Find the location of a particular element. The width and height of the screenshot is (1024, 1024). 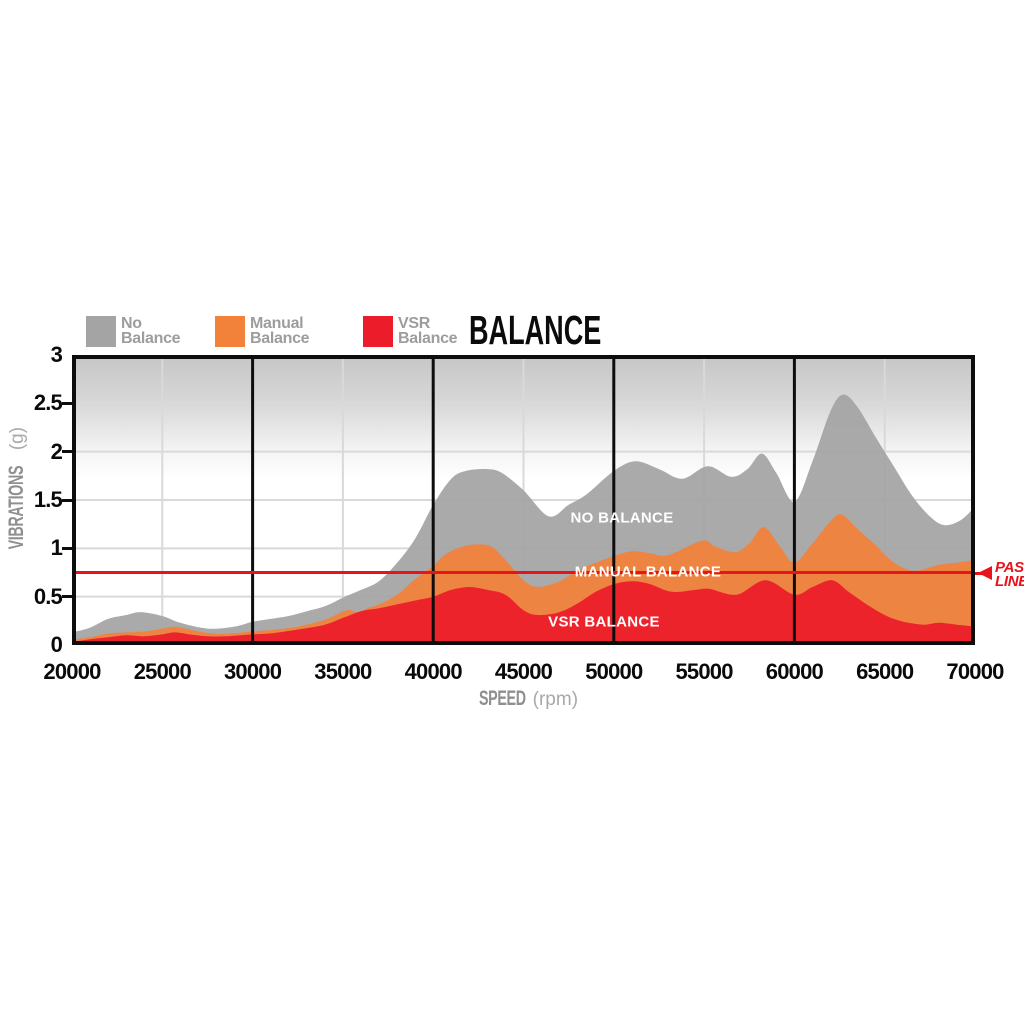

x-tick-label: 70000 is located at coordinates (975, 671).